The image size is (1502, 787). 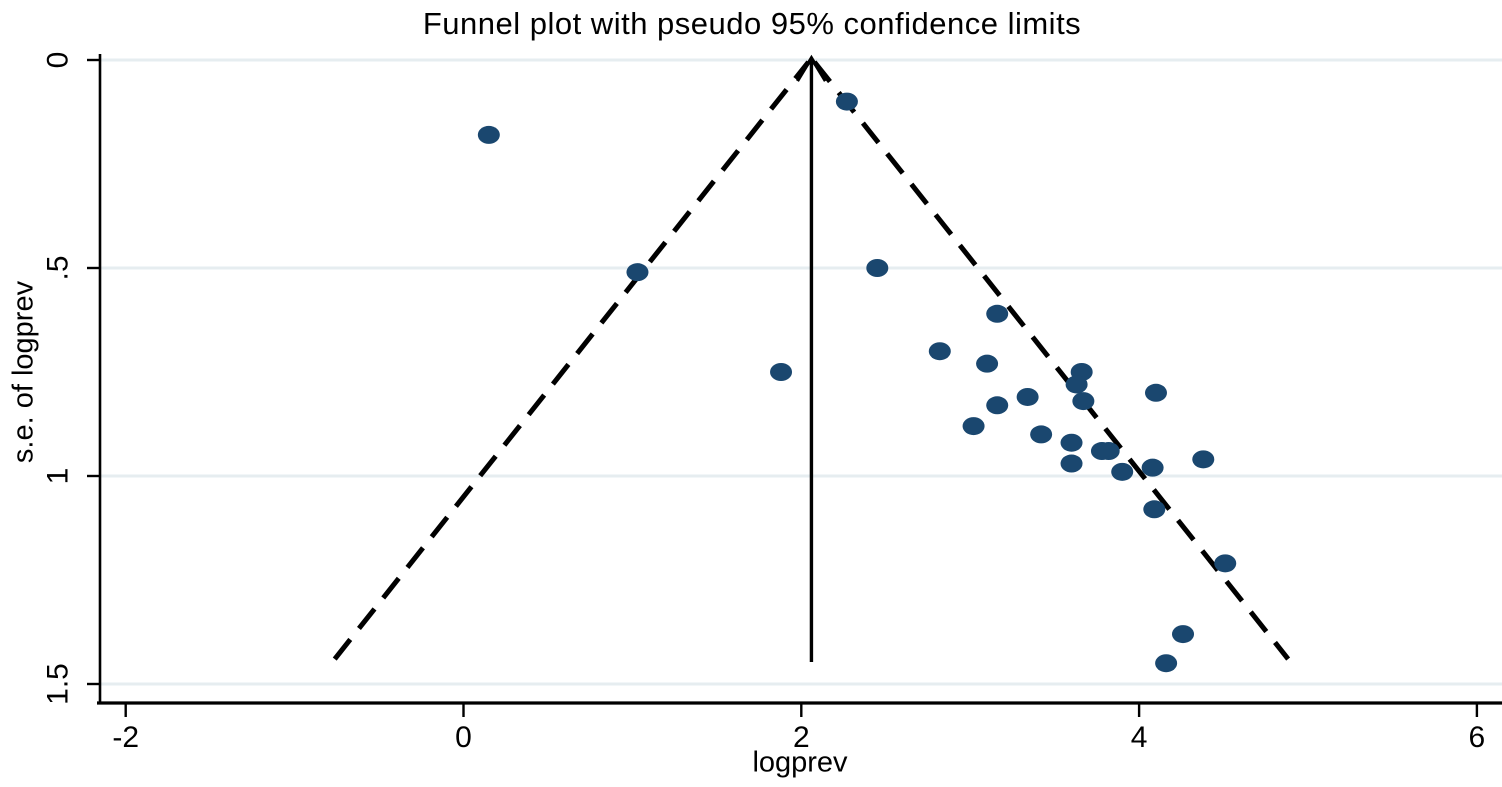 What do you see at coordinates (58, 60) in the screenshot?
I see `y-tick-label: 0` at bounding box center [58, 60].